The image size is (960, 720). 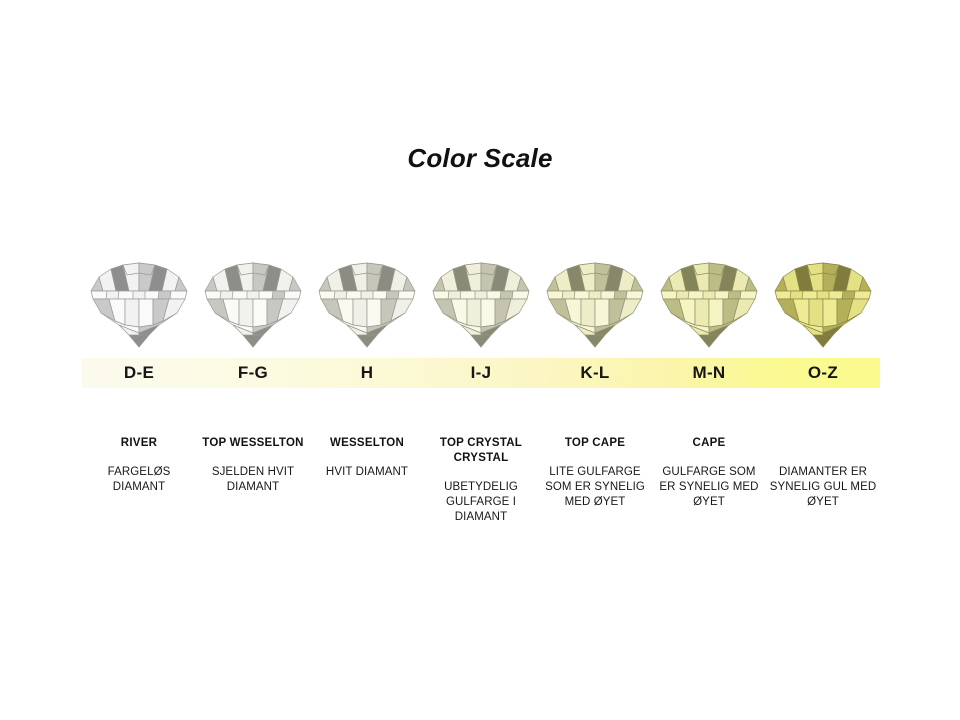 What do you see at coordinates (480, 158) in the screenshot?
I see `page-title: Color Scale` at bounding box center [480, 158].